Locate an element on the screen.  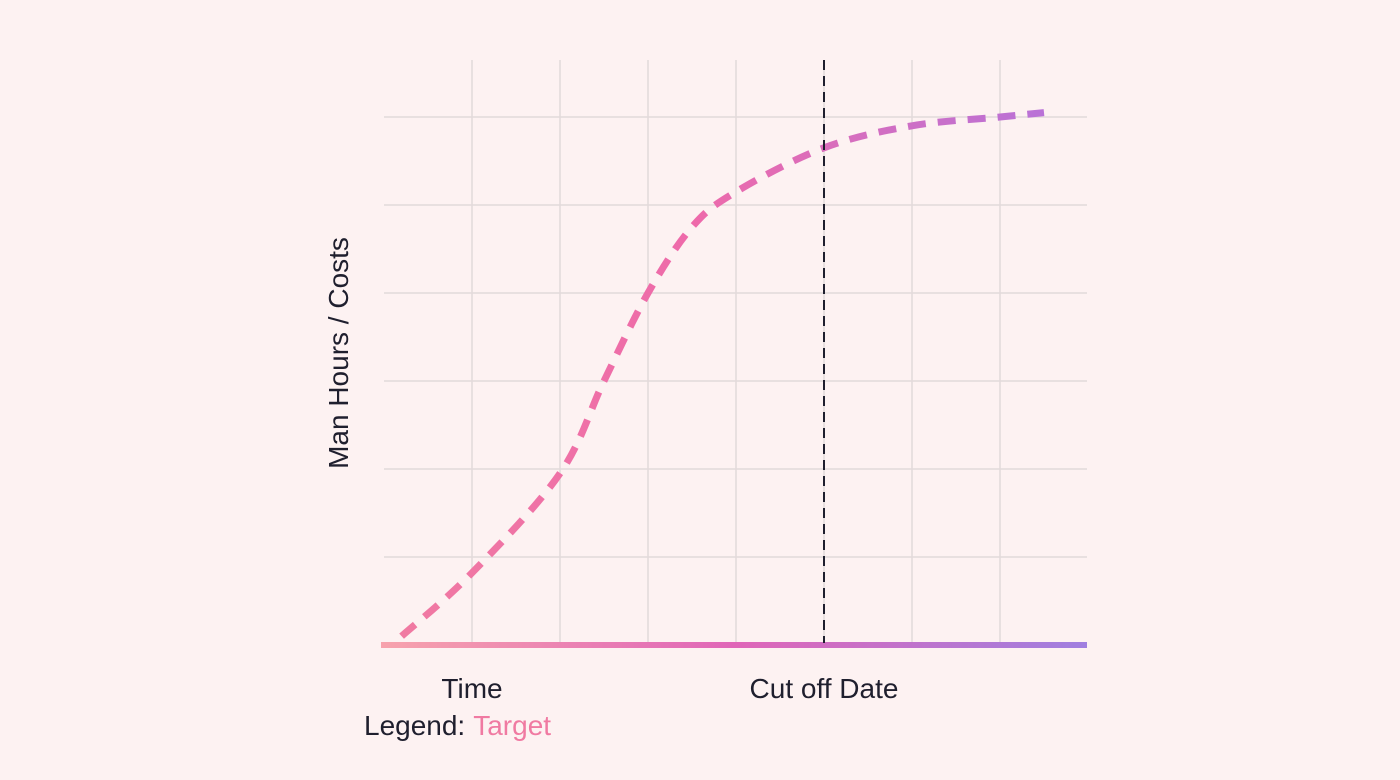
legend-item-target: Target is located at coordinates (512, 725).